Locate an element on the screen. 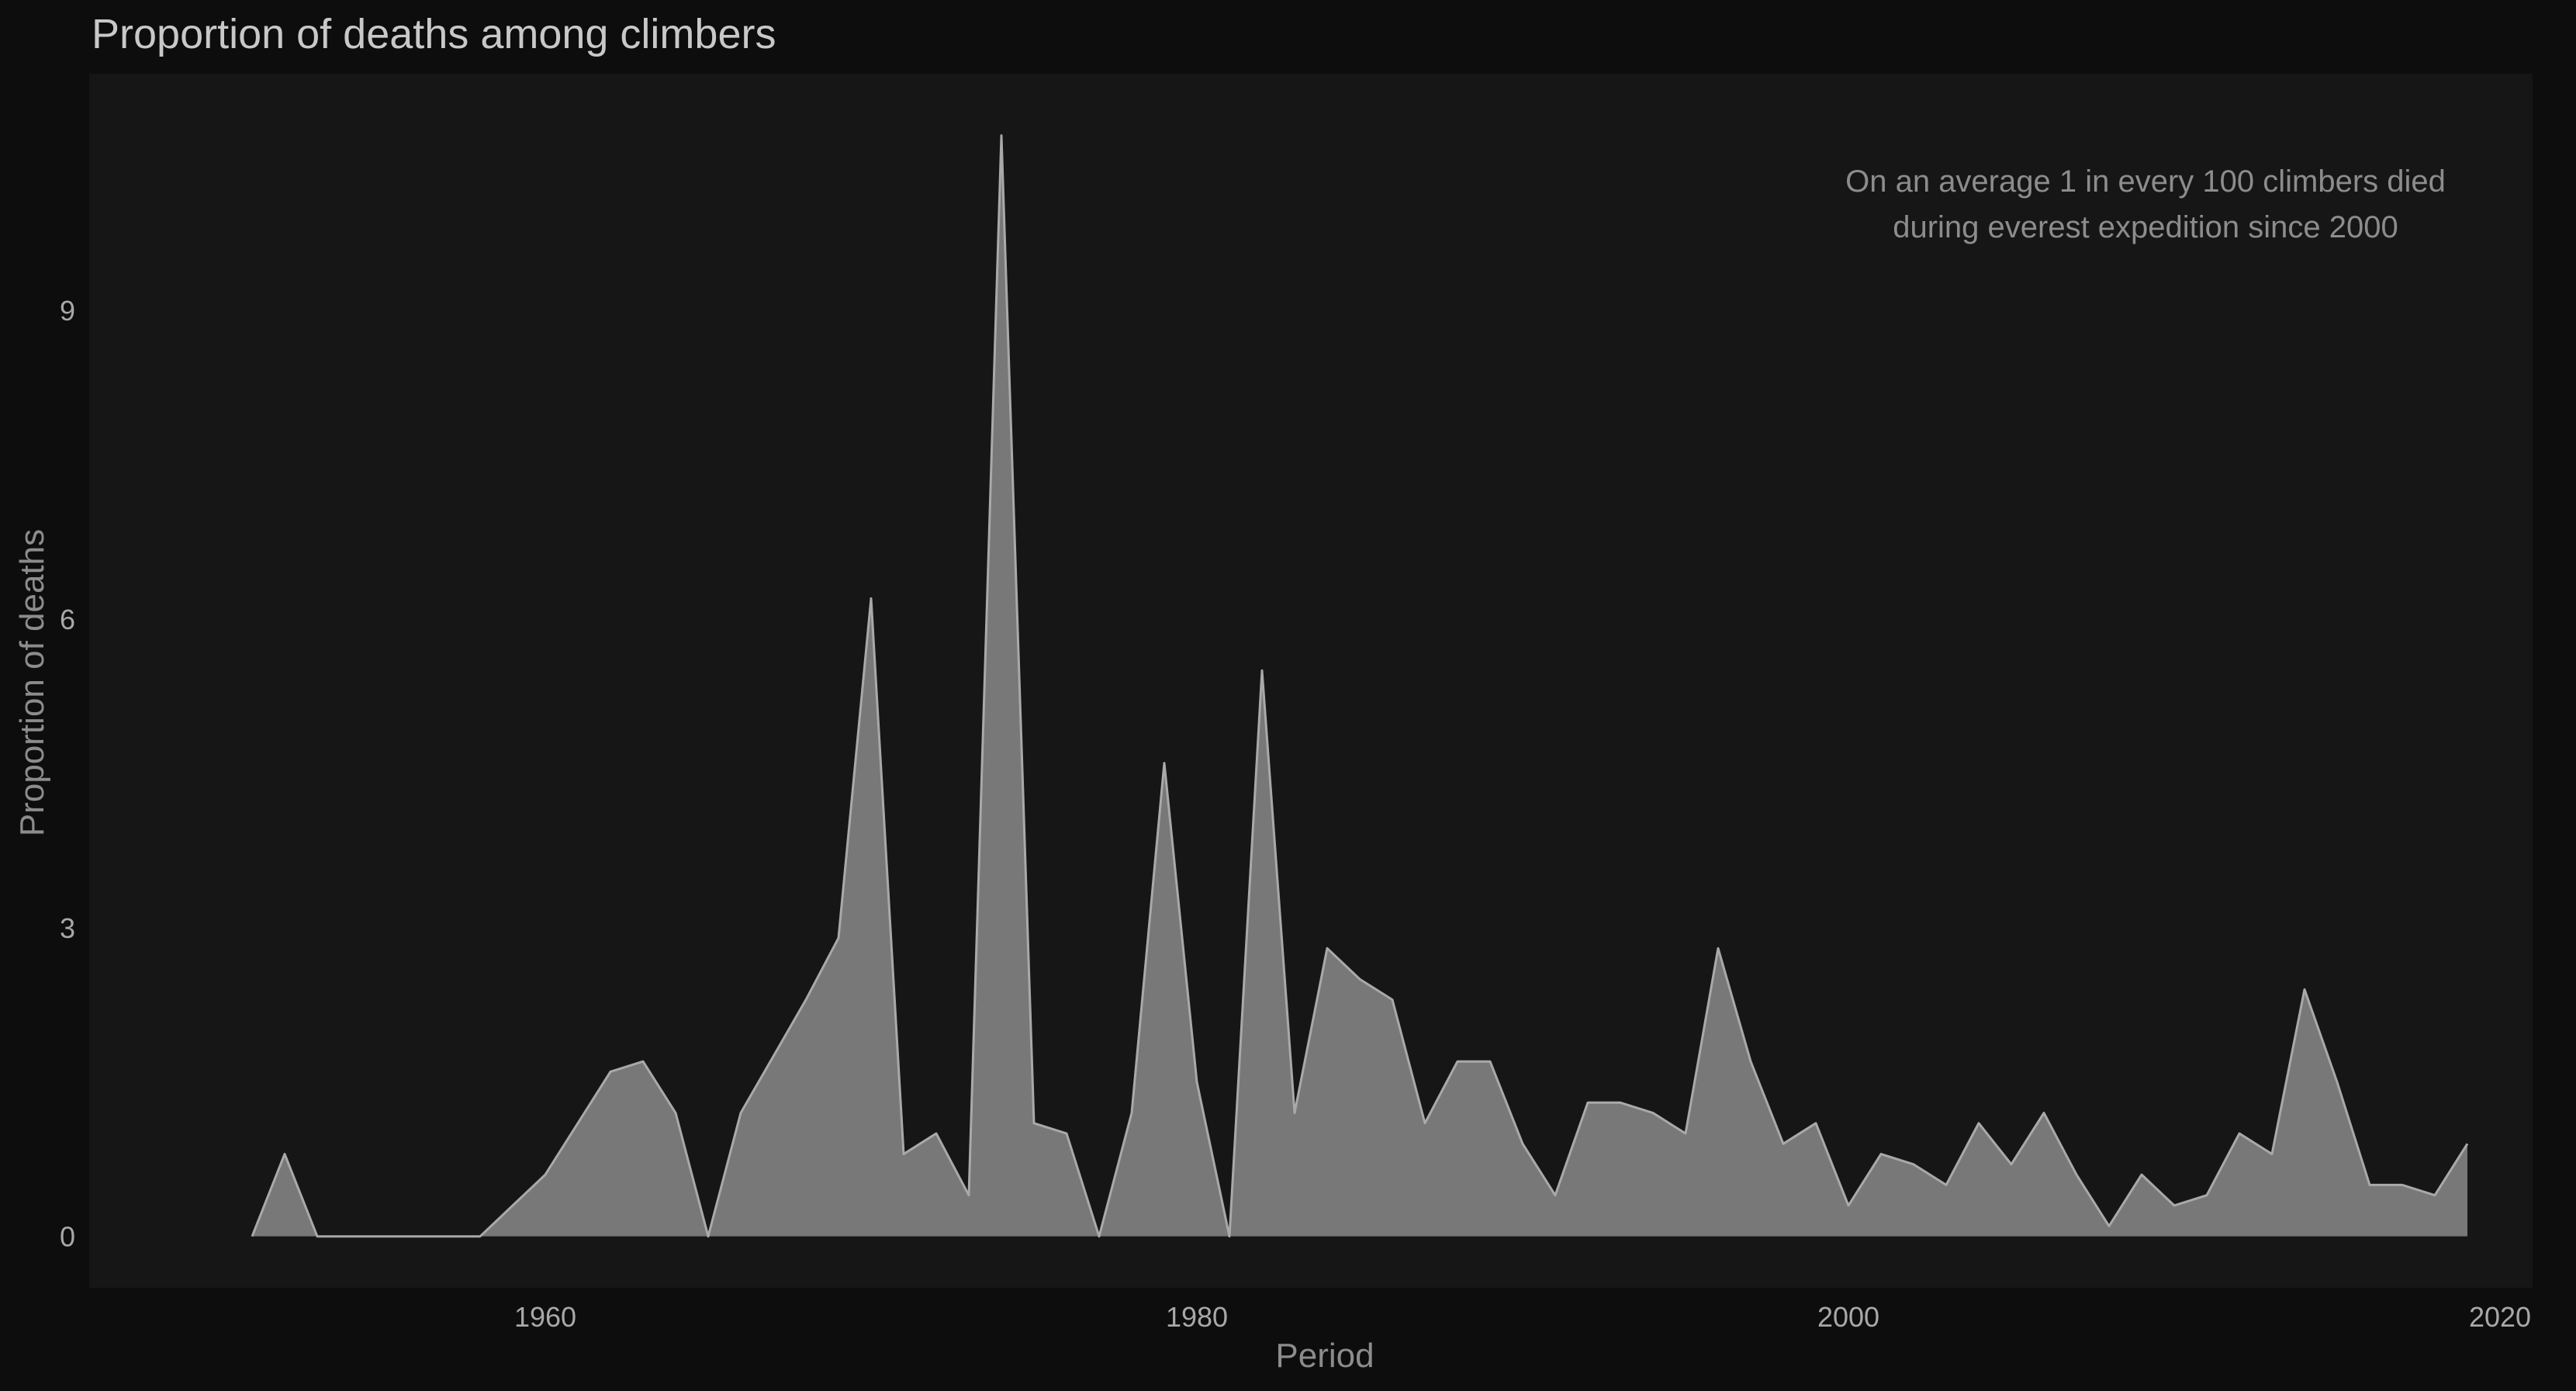 The image size is (2576, 1391). x-tick-label: 2020 is located at coordinates (2500, 1317).